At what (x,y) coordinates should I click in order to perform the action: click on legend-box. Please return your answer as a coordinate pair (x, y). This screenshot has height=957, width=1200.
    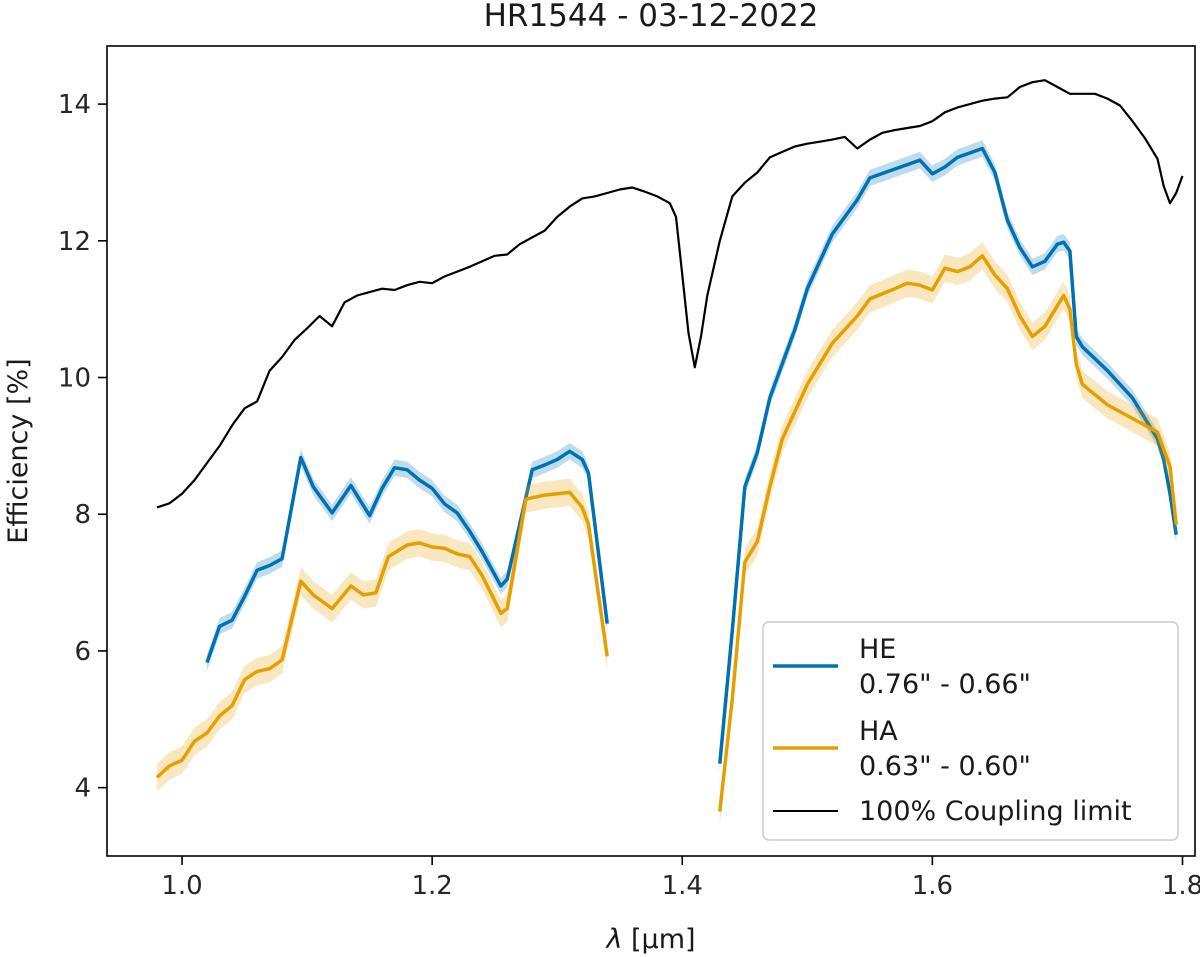
    Looking at the image, I should click on (970, 731).